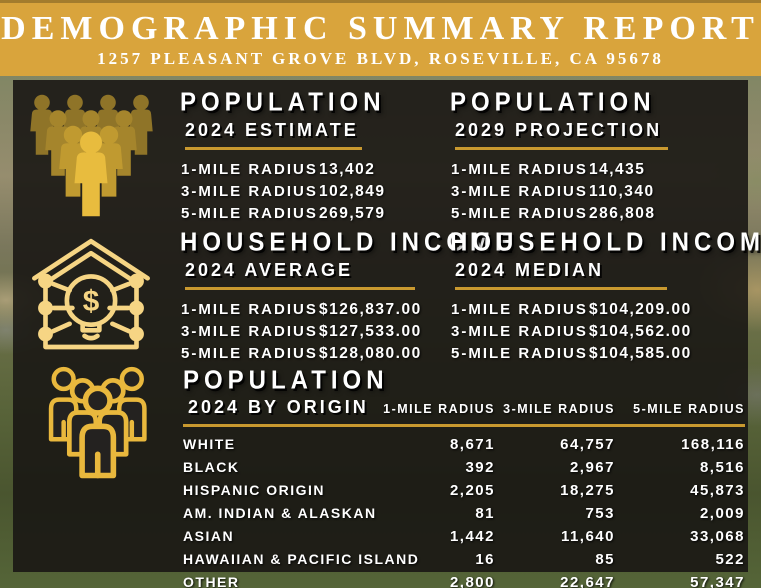  What do you see at coordinates (352, 213) in the screenshot?
I see `radius-value: 269,579` at bounding box center [352, 213].